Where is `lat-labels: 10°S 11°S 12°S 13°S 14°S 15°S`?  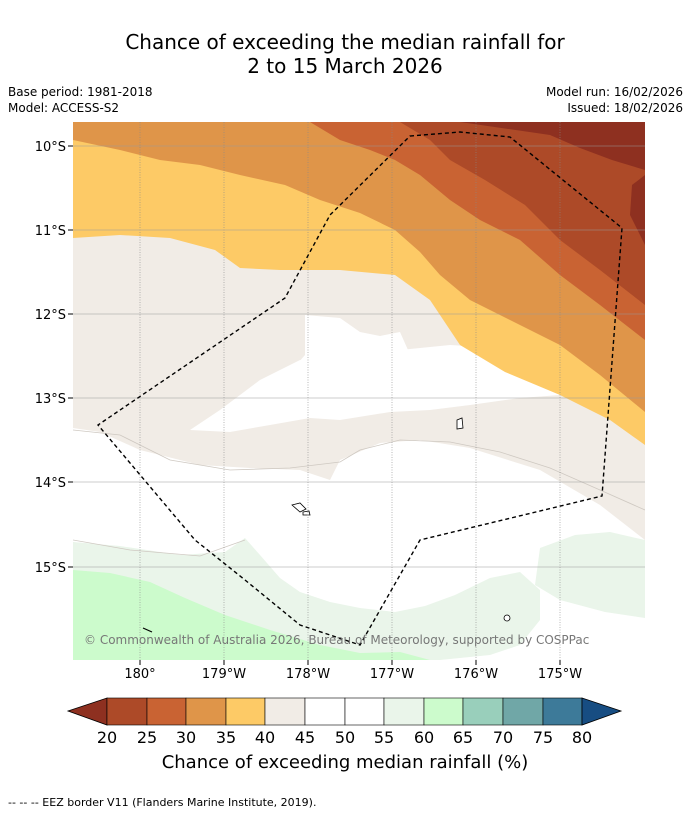
lat-labels: 10°S 11°S 12°S 13°S 14°S 15°S is located at coordinates (50, 358).